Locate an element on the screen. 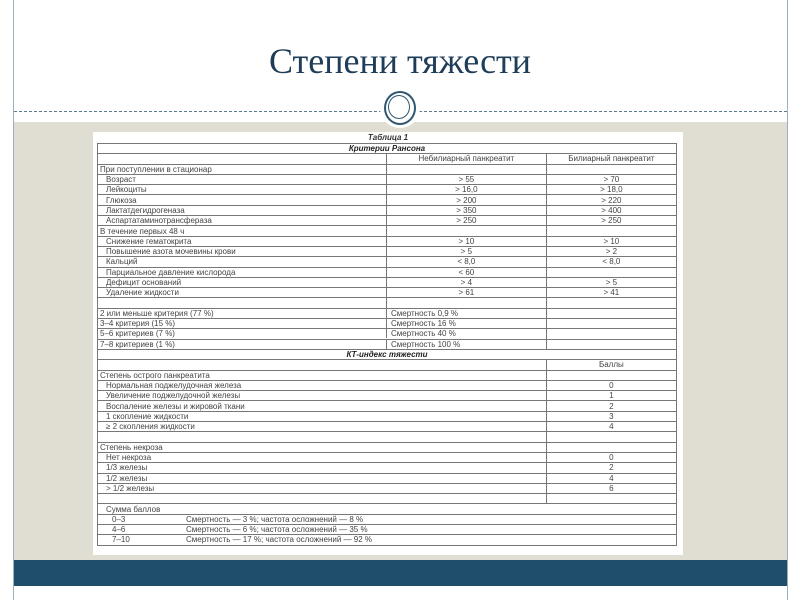  table-cell: Дефицит оснований is located at coordinates (242, 282).